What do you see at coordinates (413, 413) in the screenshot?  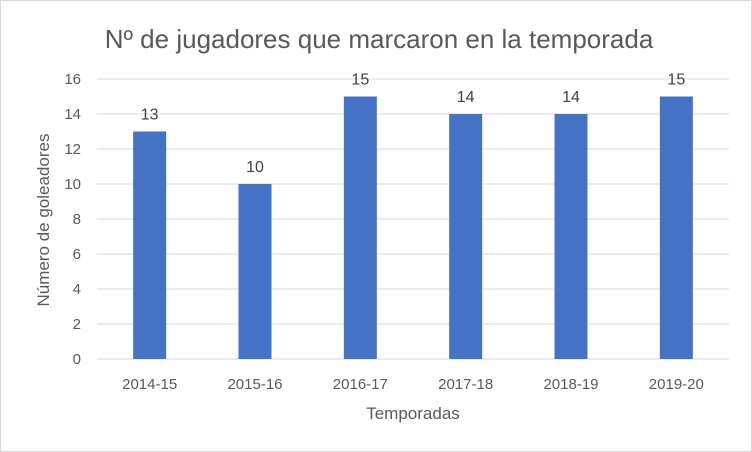 I see `x-axis-title: Temporadas` at bounding box center [413, 413].